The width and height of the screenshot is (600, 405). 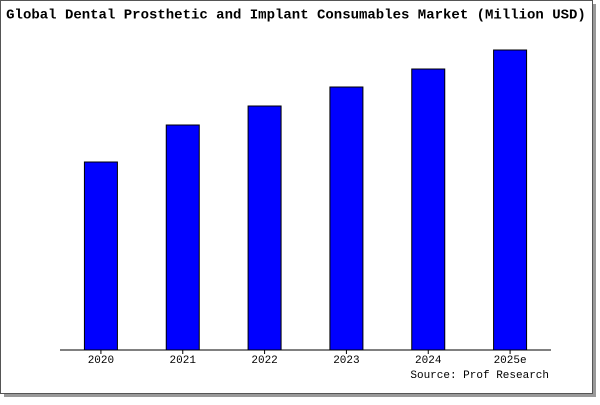 I want to click on x-tick-label: 2022, so click(x=264, y=361).